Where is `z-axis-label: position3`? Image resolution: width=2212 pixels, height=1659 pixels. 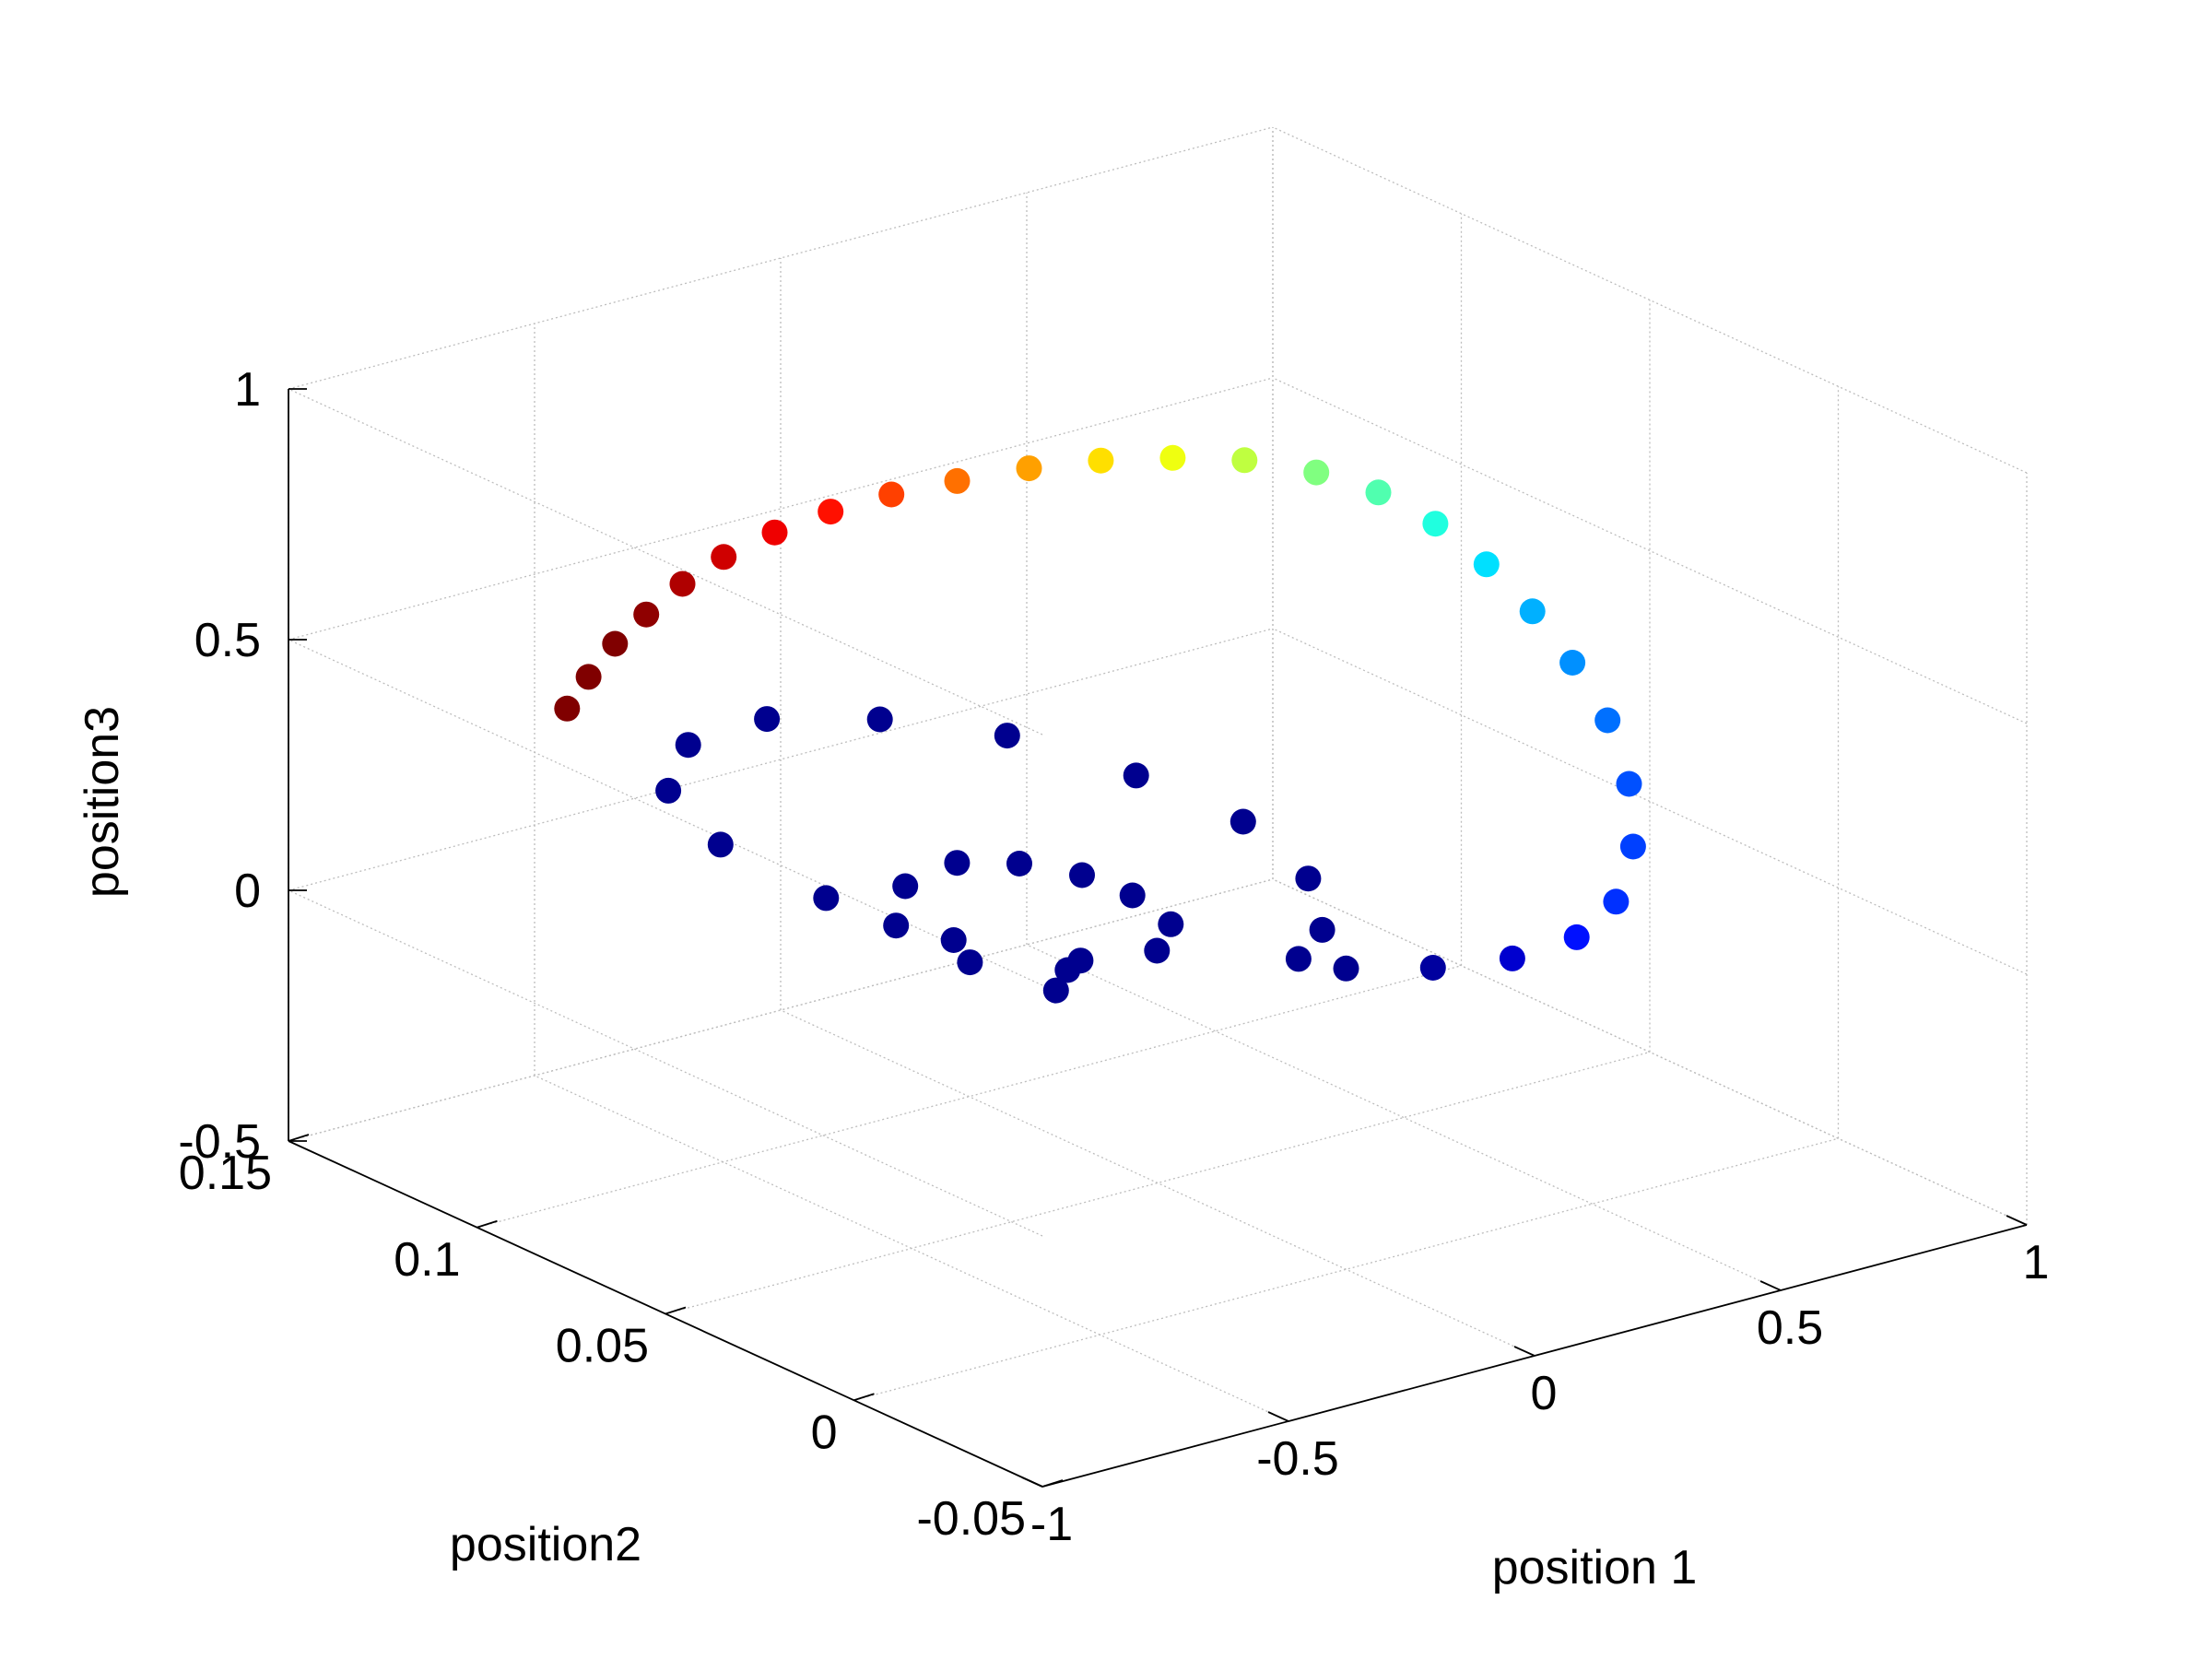
z-axis-label: position3 is located at coordinates (102, 802).